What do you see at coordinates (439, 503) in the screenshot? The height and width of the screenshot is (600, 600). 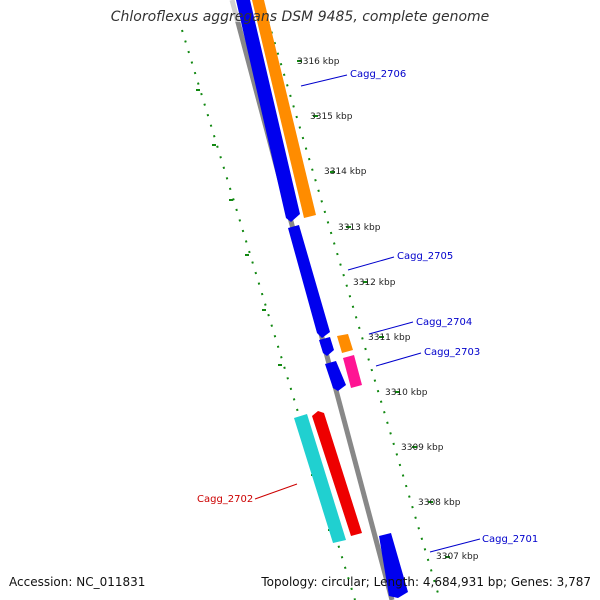 I see `scale-label-3308: 3308 kbp` at bounding box center [439, 503].